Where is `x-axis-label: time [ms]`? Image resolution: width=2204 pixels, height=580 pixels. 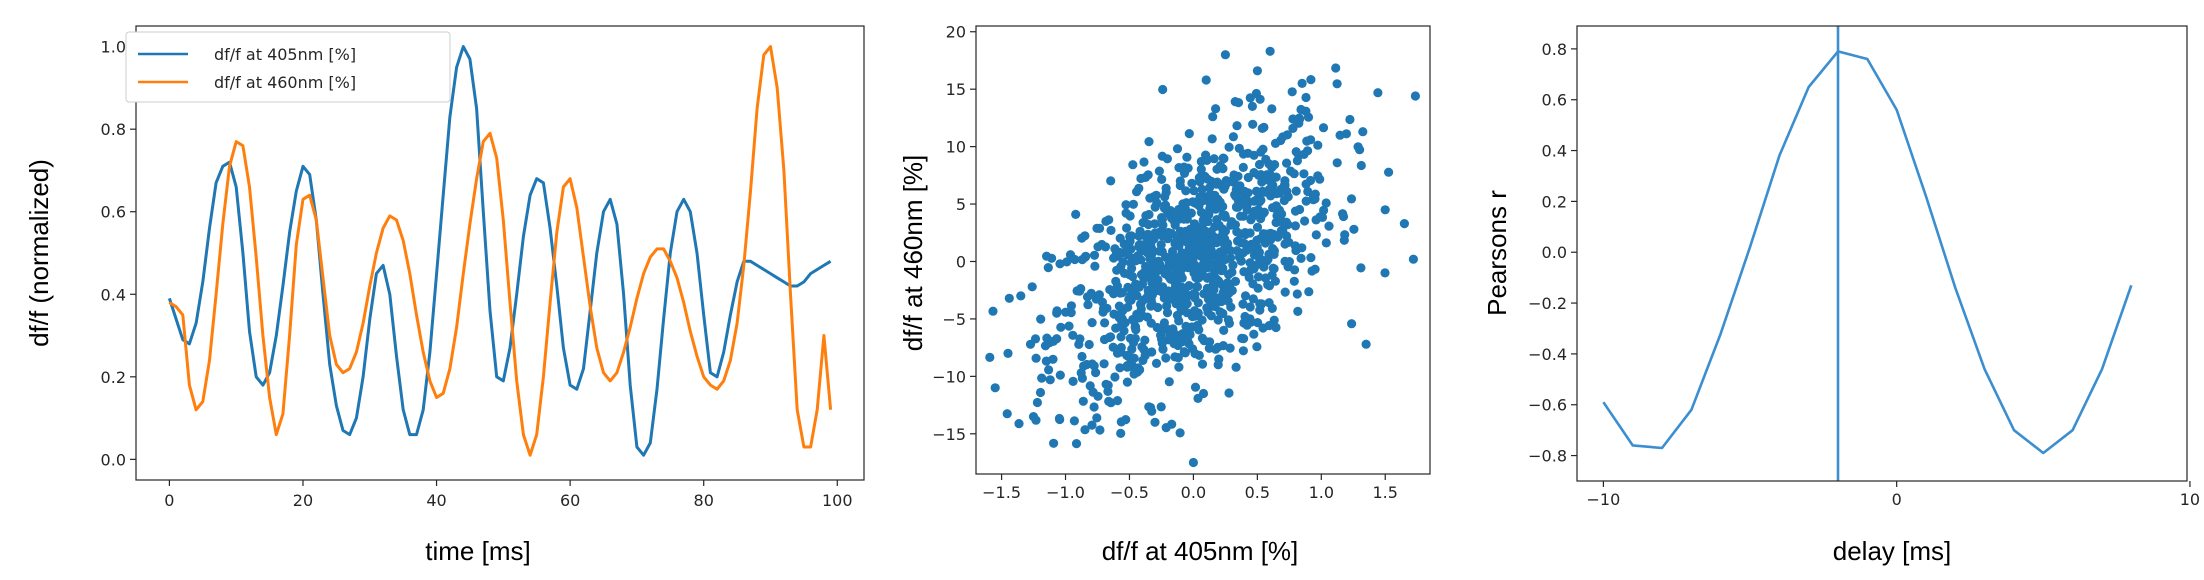
x-axis-label: time [ms] is located at coordinates (477, 551).